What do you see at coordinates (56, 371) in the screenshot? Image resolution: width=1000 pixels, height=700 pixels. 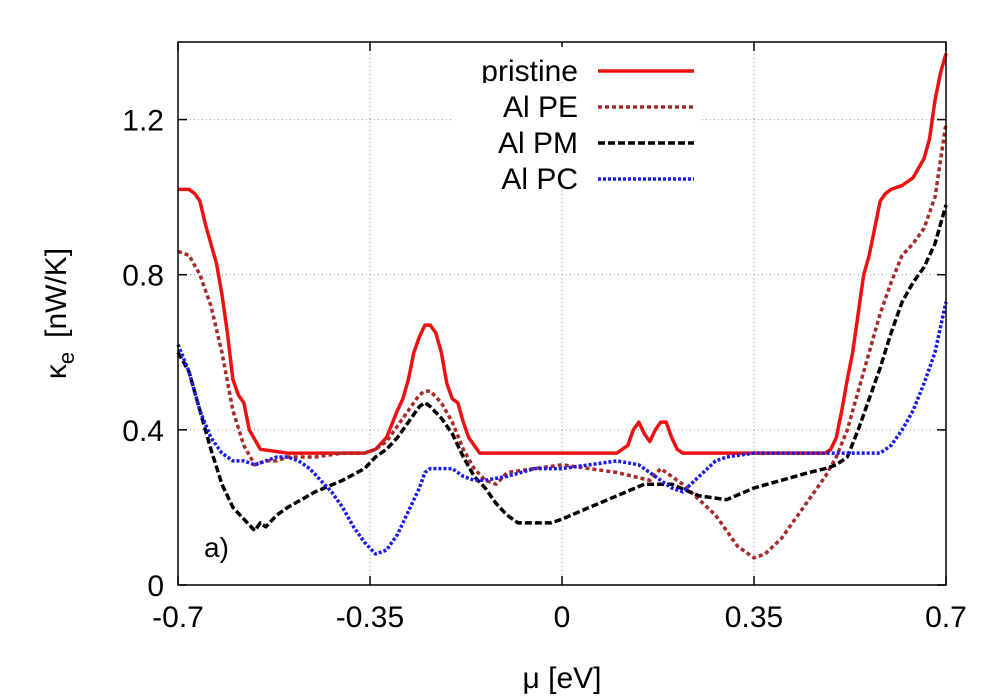 I see `y-axis-label-symbol: κ` at bounding box center [56, 371].